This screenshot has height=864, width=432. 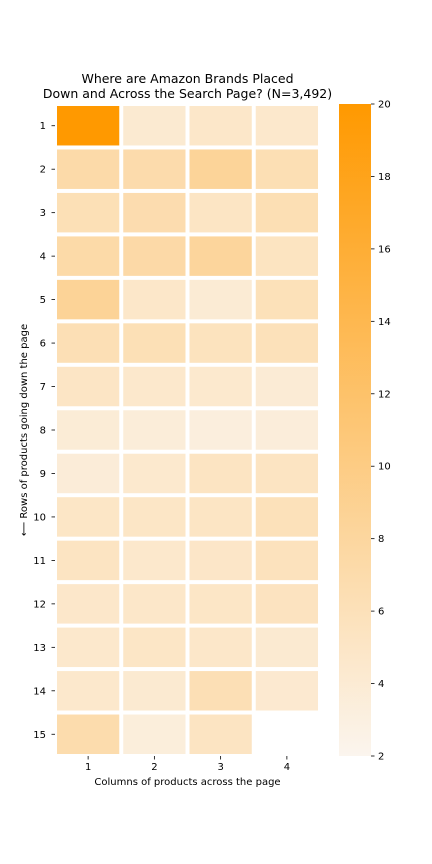 I want to click on heatmap-cell-r7-c1, so click(x=88, y=386).